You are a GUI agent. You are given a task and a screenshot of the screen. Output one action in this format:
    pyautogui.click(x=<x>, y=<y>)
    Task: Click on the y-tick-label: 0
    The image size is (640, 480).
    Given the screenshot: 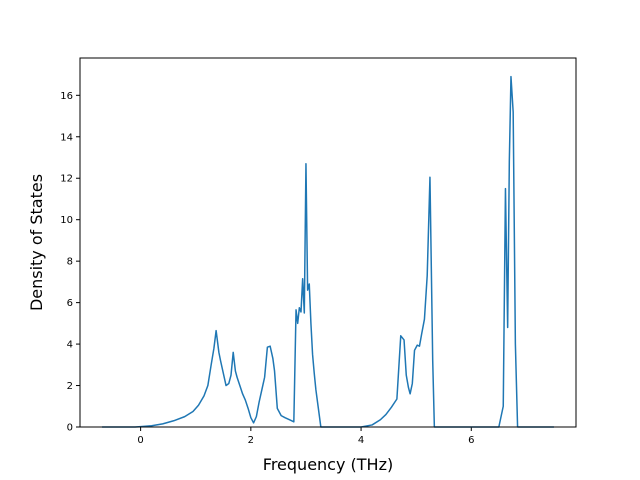 What is the action you would take?
    pyautogui.click(x=70, y=428)
    